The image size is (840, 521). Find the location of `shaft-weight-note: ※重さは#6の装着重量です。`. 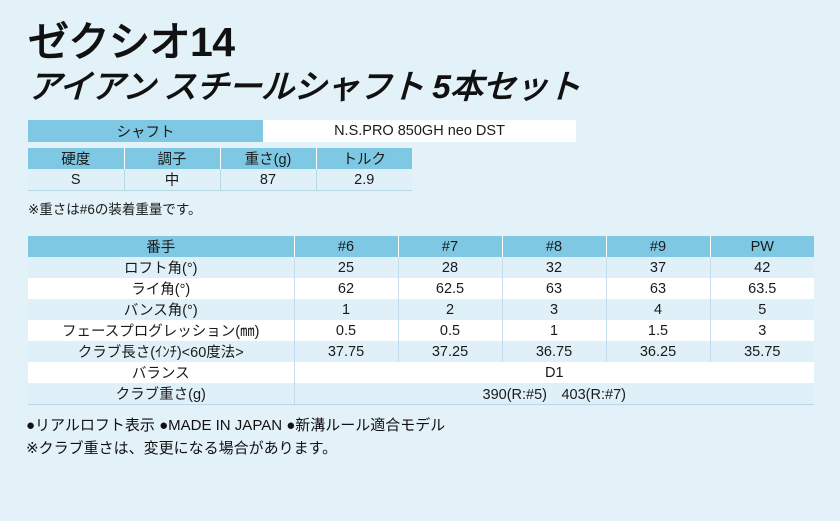

shaft-weight-note: ※重さは#6の装着重量です。 is located at coordinates (115, 210).